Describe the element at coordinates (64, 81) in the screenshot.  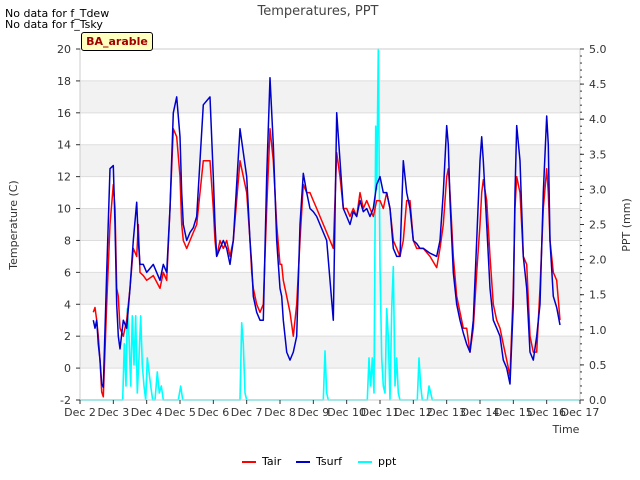
I see `y-left-tick-label: 18` at that location.